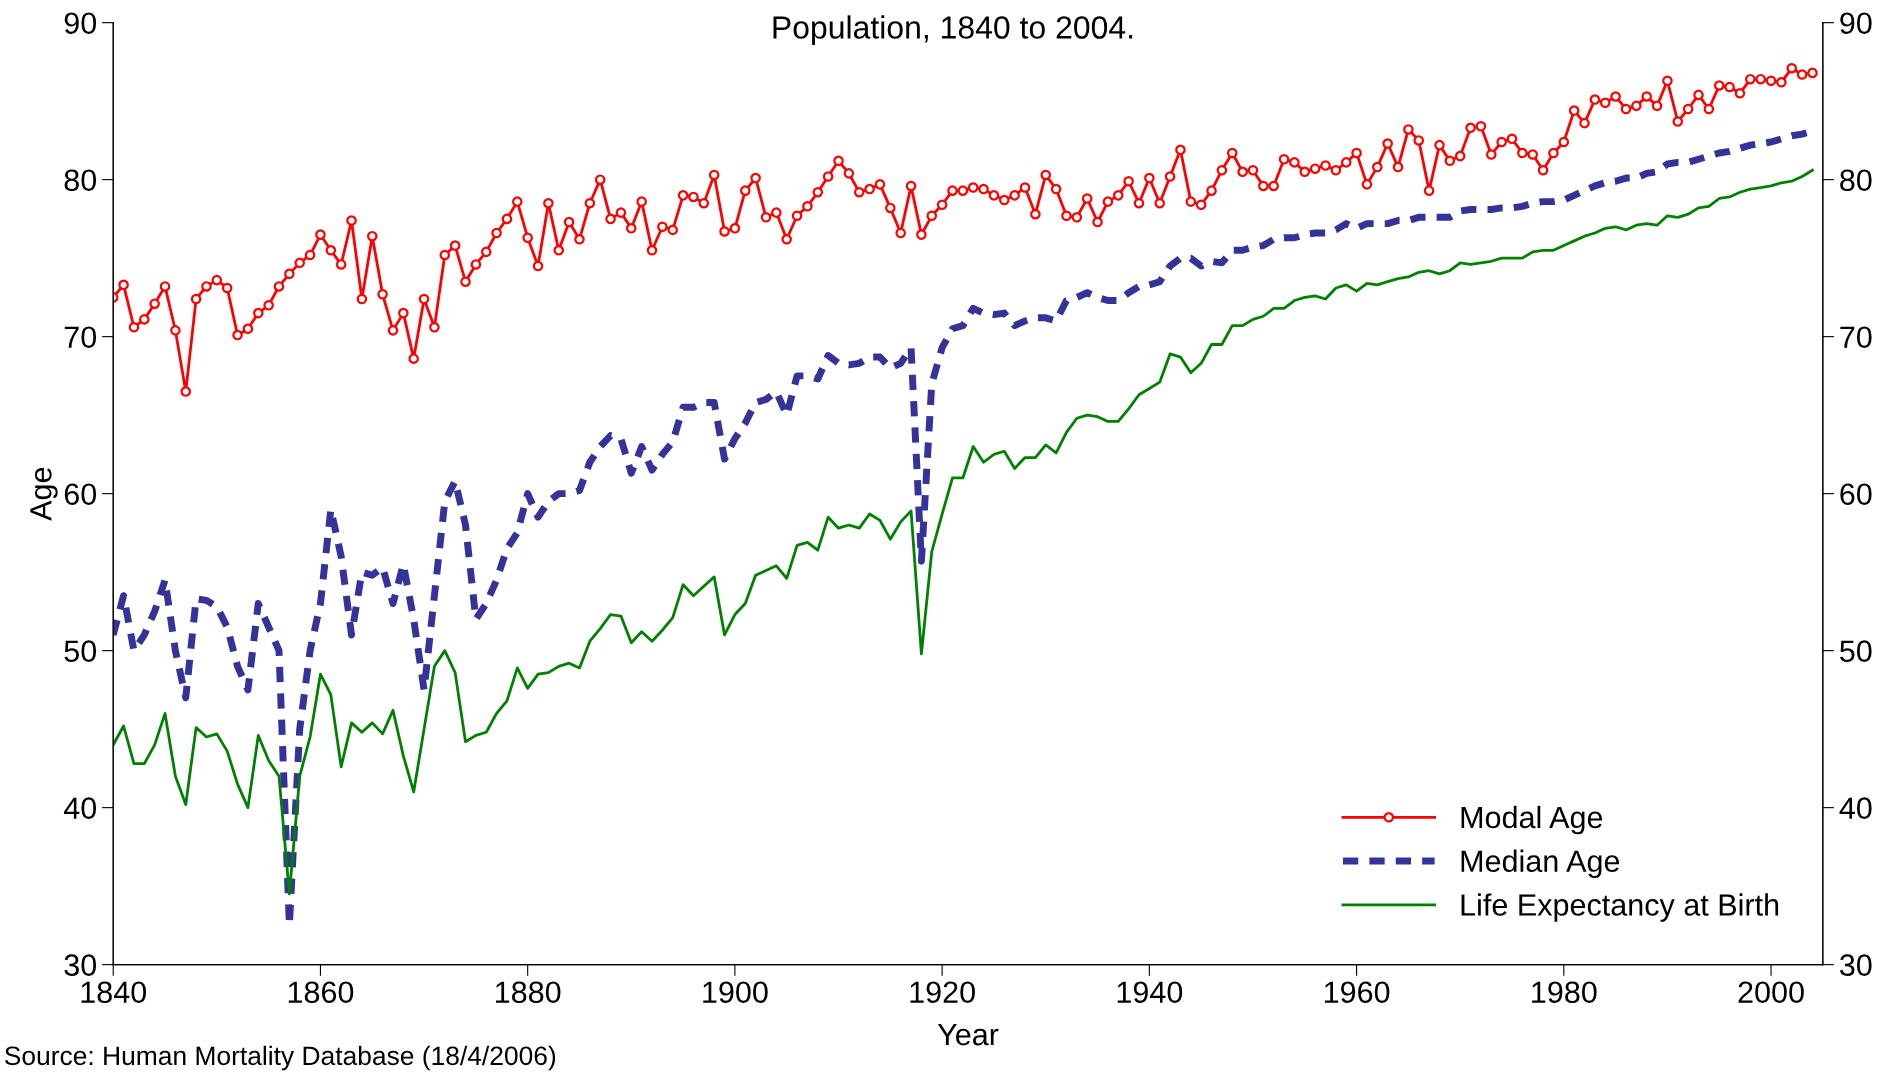 The height and width of the screenshot is (1079, 1887). I want to click on y-tick-label: 60, so click(80, 494).